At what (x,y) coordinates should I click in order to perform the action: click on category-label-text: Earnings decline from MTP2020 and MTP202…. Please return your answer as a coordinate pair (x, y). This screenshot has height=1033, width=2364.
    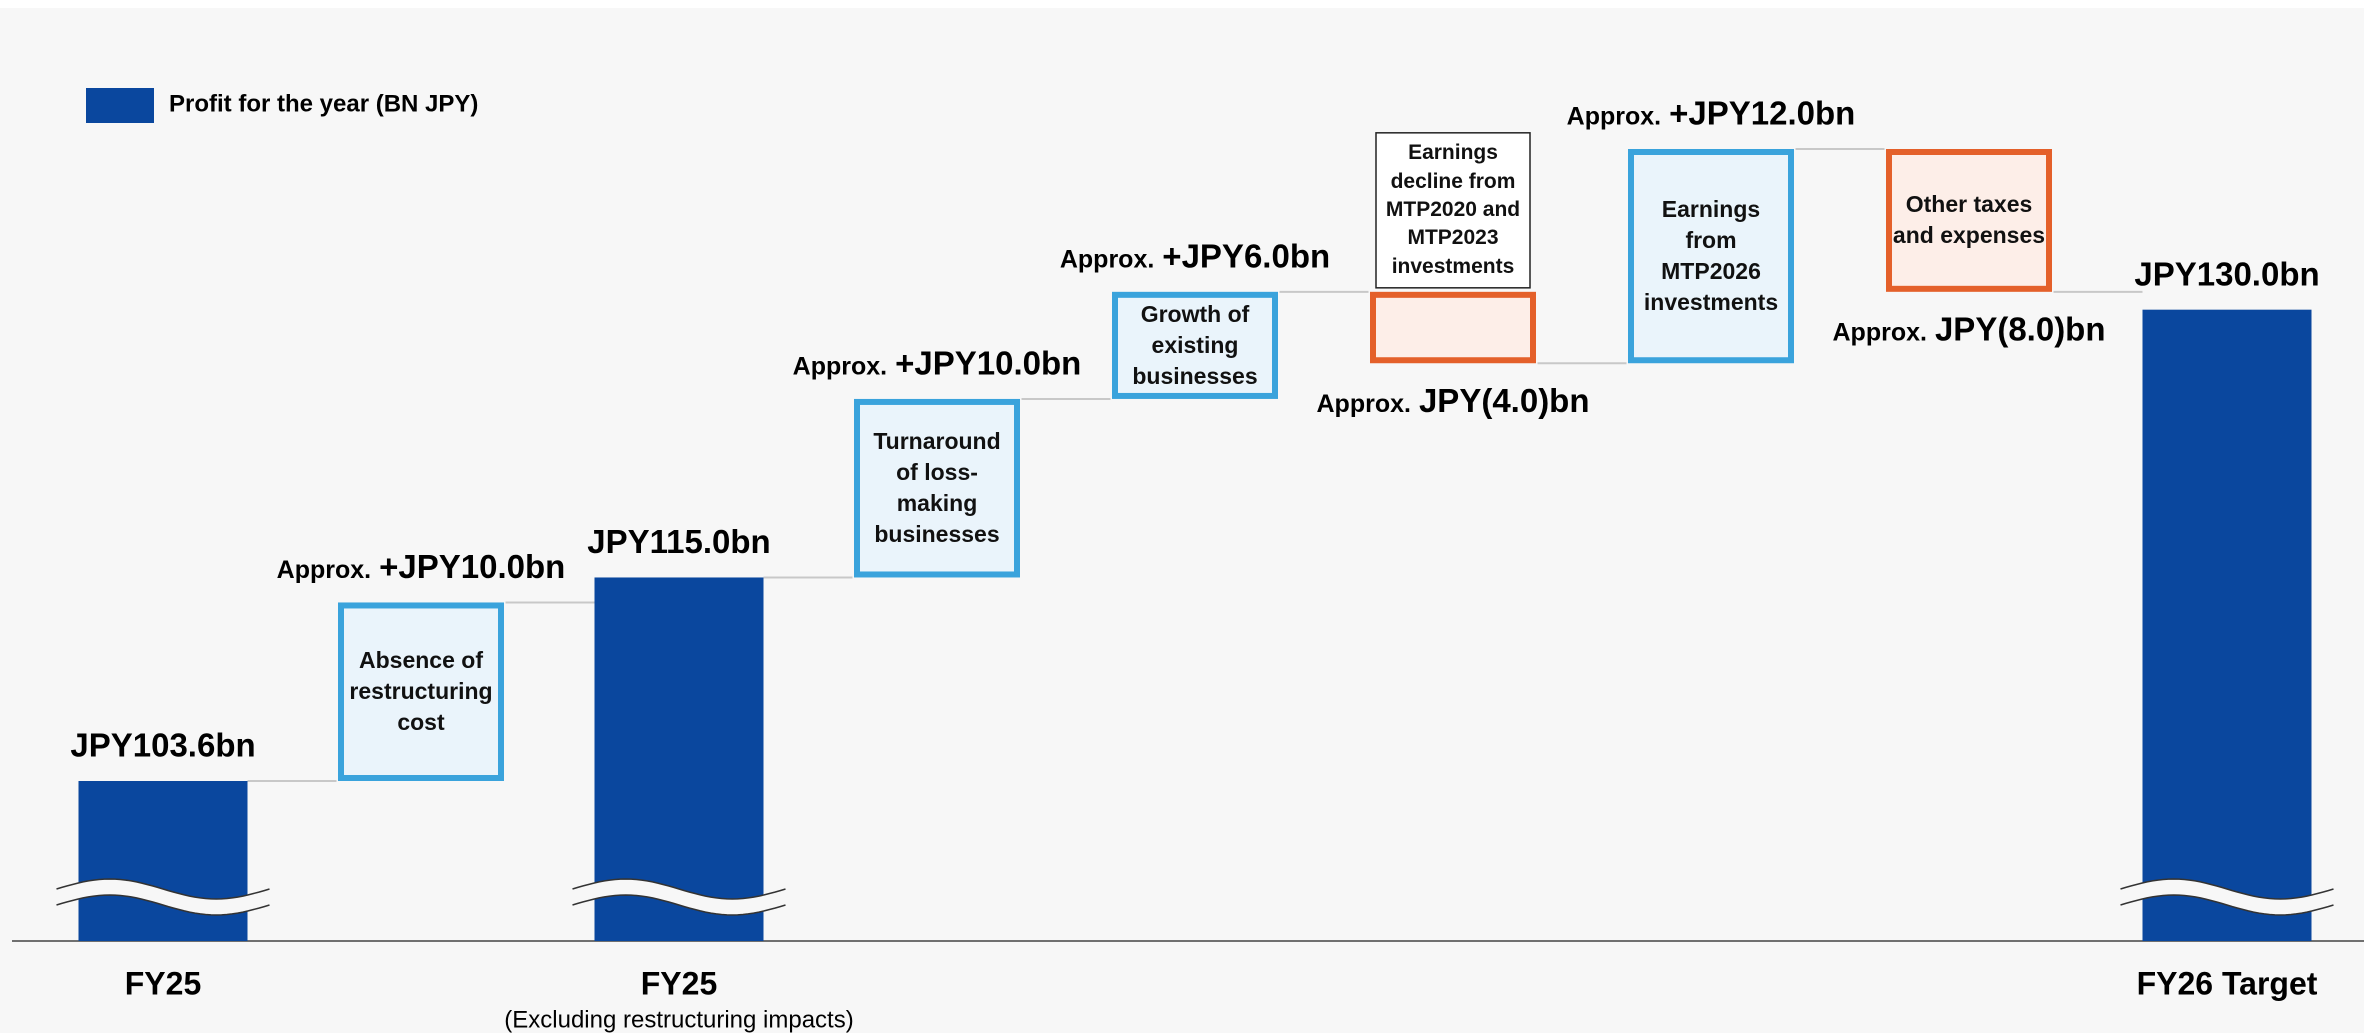
    Looking at the image, I should click on (1453, 209).